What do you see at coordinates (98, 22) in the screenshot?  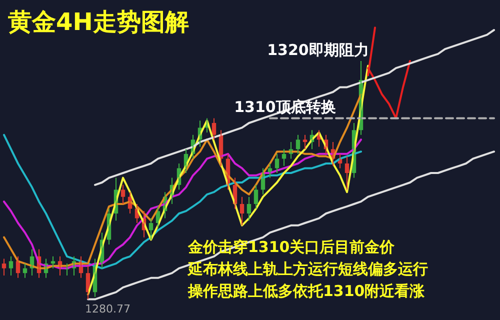 I see `chart-title: 黄金4H走势图解` at bounding box center [98, 22].